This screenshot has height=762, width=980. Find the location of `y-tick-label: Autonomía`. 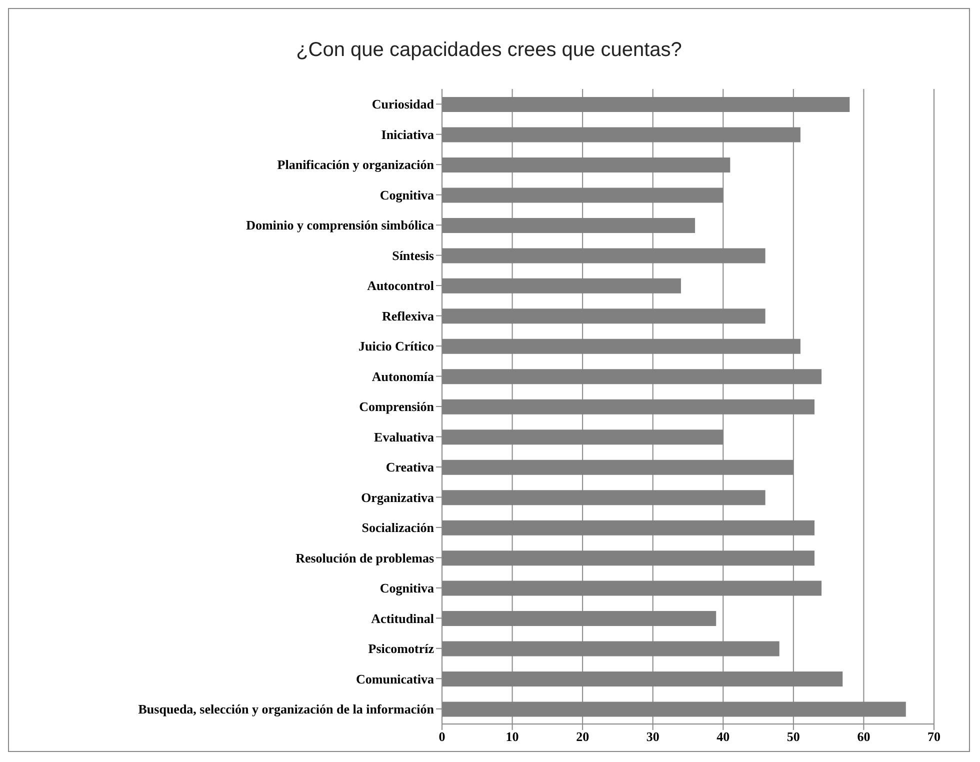

y-tick-label: Autonomía is located at coordinates (403, 376).